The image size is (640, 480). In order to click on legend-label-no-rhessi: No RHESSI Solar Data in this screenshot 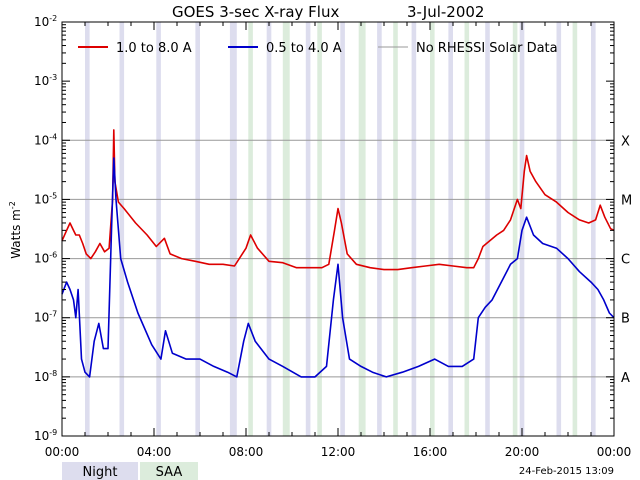, I will do `click(487, 48)`.